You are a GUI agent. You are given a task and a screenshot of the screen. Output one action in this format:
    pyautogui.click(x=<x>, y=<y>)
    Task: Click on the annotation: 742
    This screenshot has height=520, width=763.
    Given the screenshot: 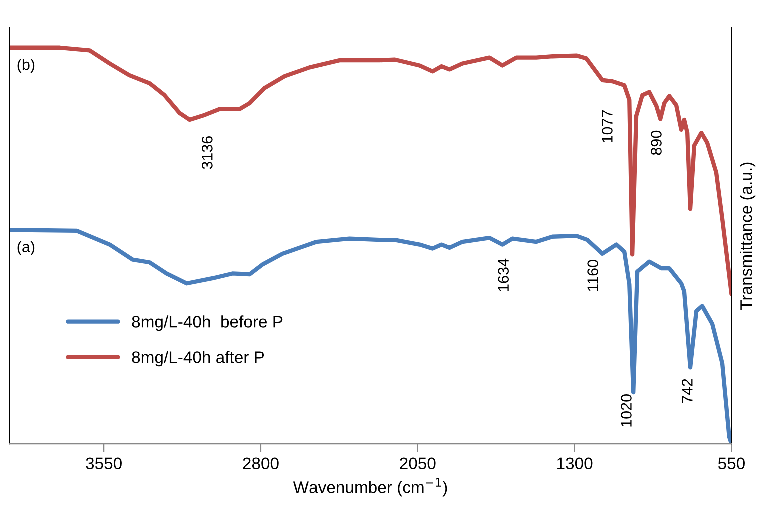 What is the action you would take?
    pyautogui.click(x=687, y=391)
    